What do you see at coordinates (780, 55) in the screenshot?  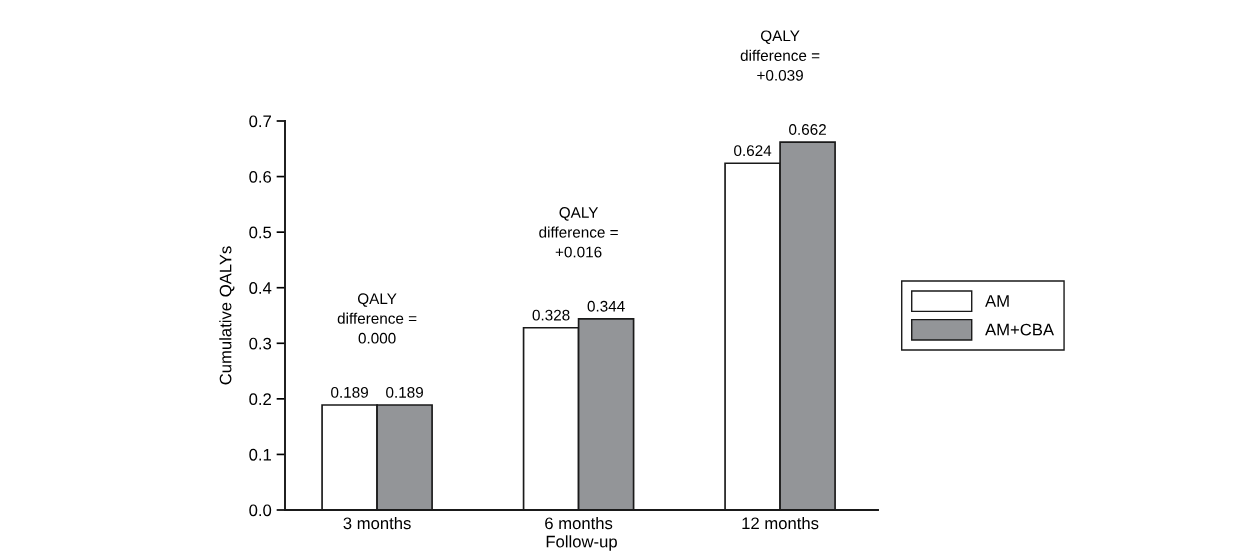 I see `text: QALY difference = +0.039` at bounding box center [780, 55].